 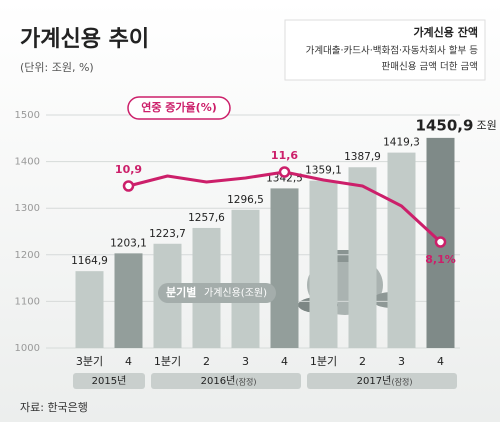 I want to click on legend-line: 판매신용 금액 더한 금액, so click(x=430, y=67).